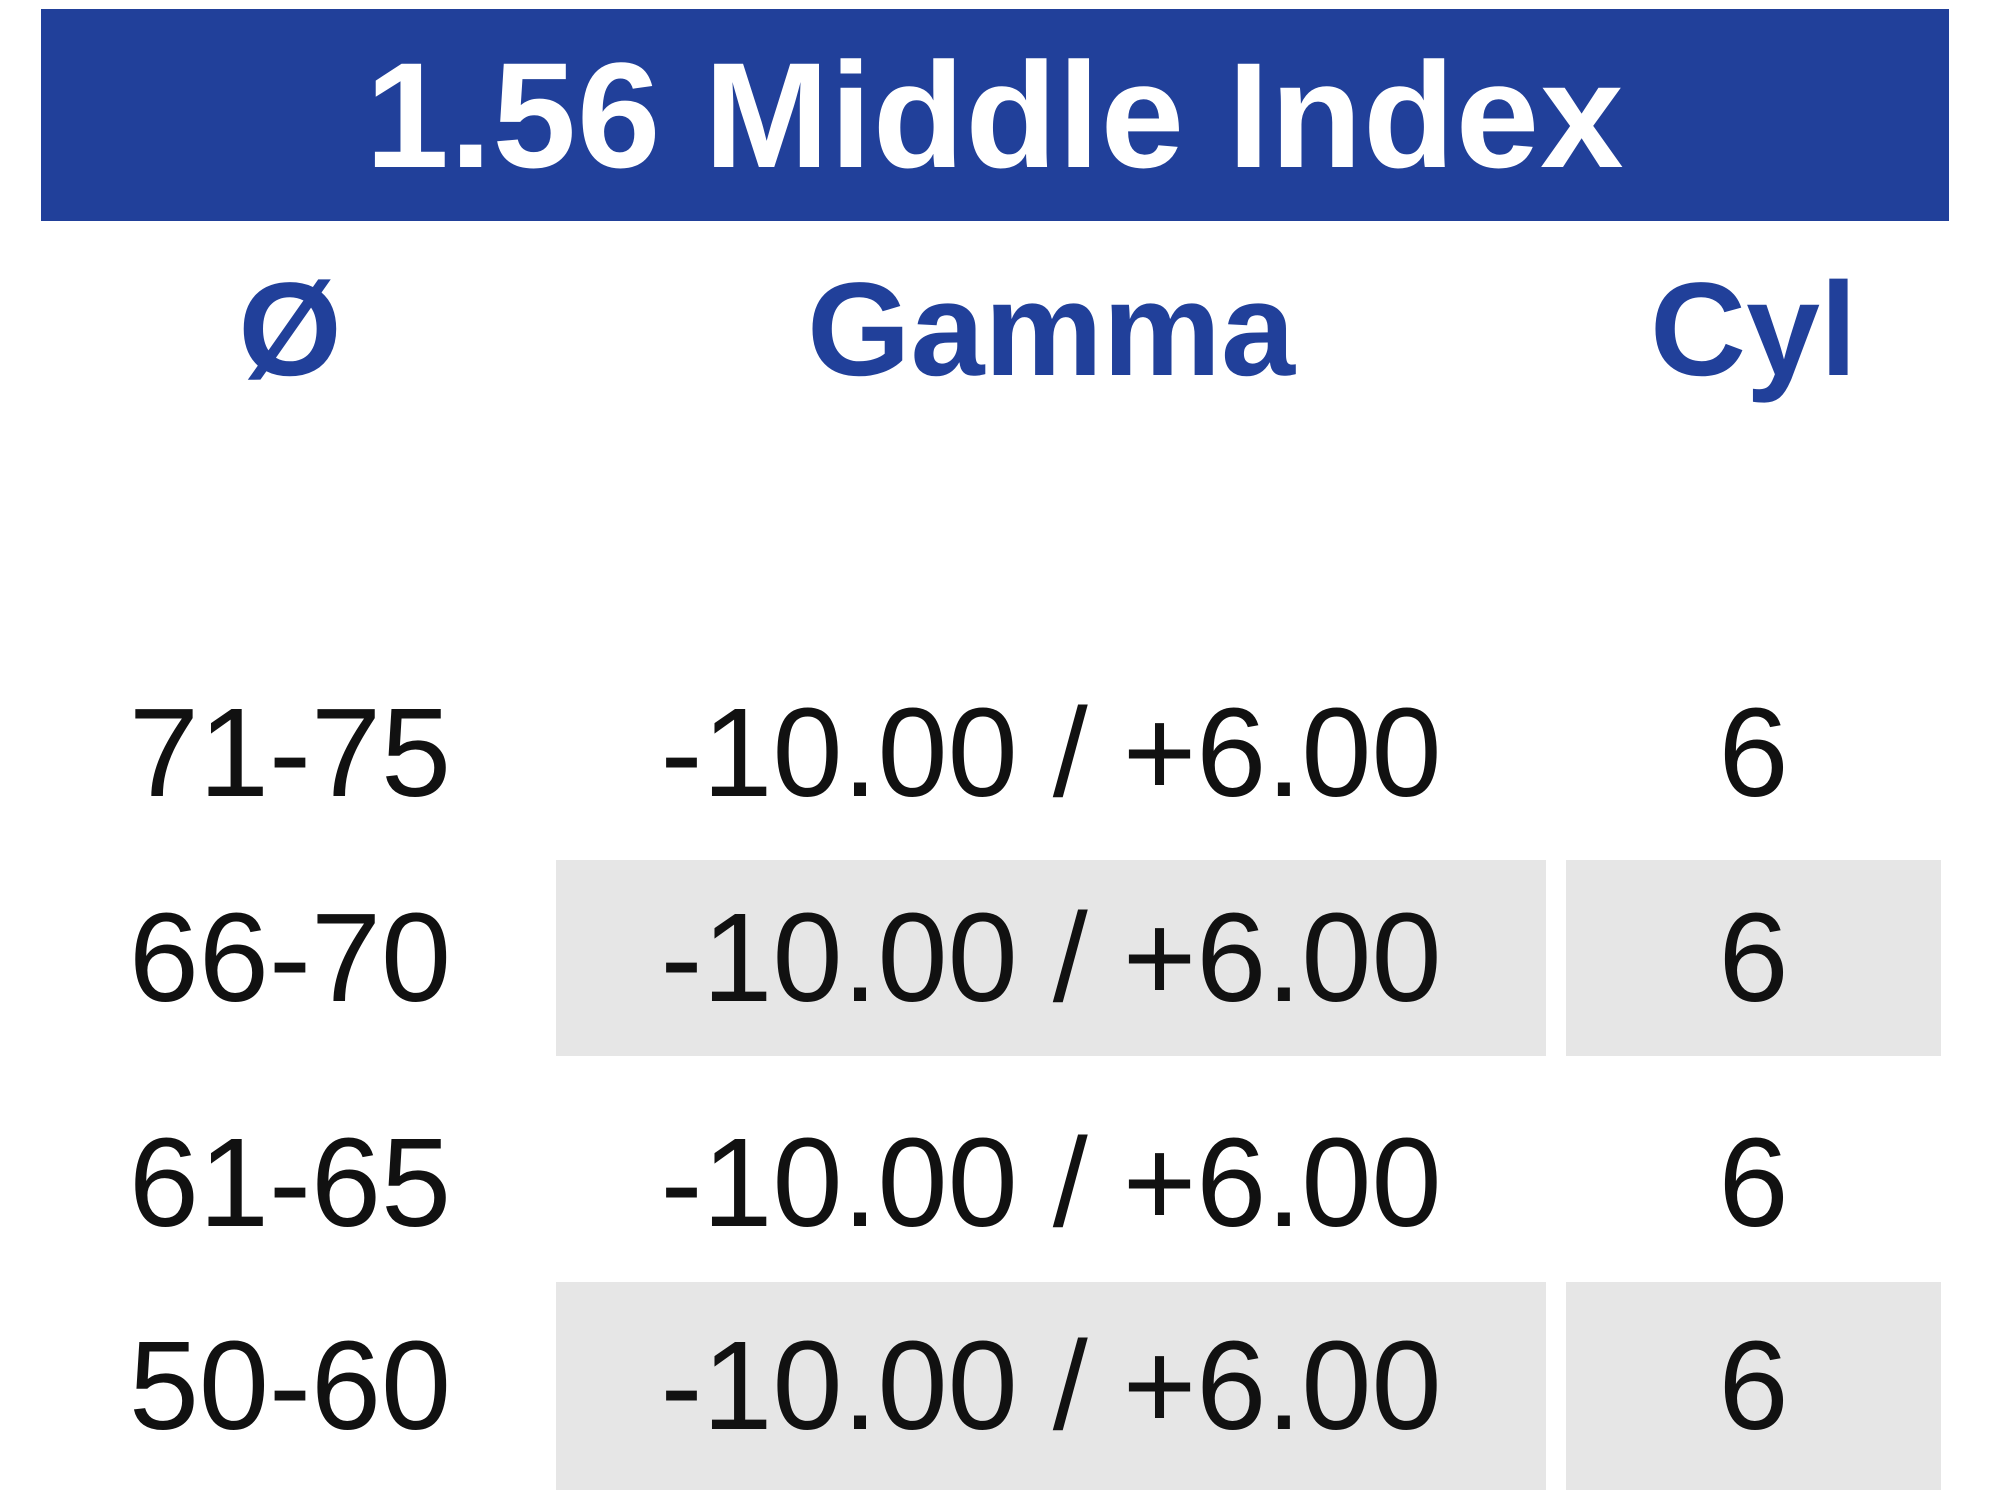 This screenshot has width=2000, height=1500. I want to click on table-row: 66-70 -10.00 / +6.00 6, so click(1000, 958).